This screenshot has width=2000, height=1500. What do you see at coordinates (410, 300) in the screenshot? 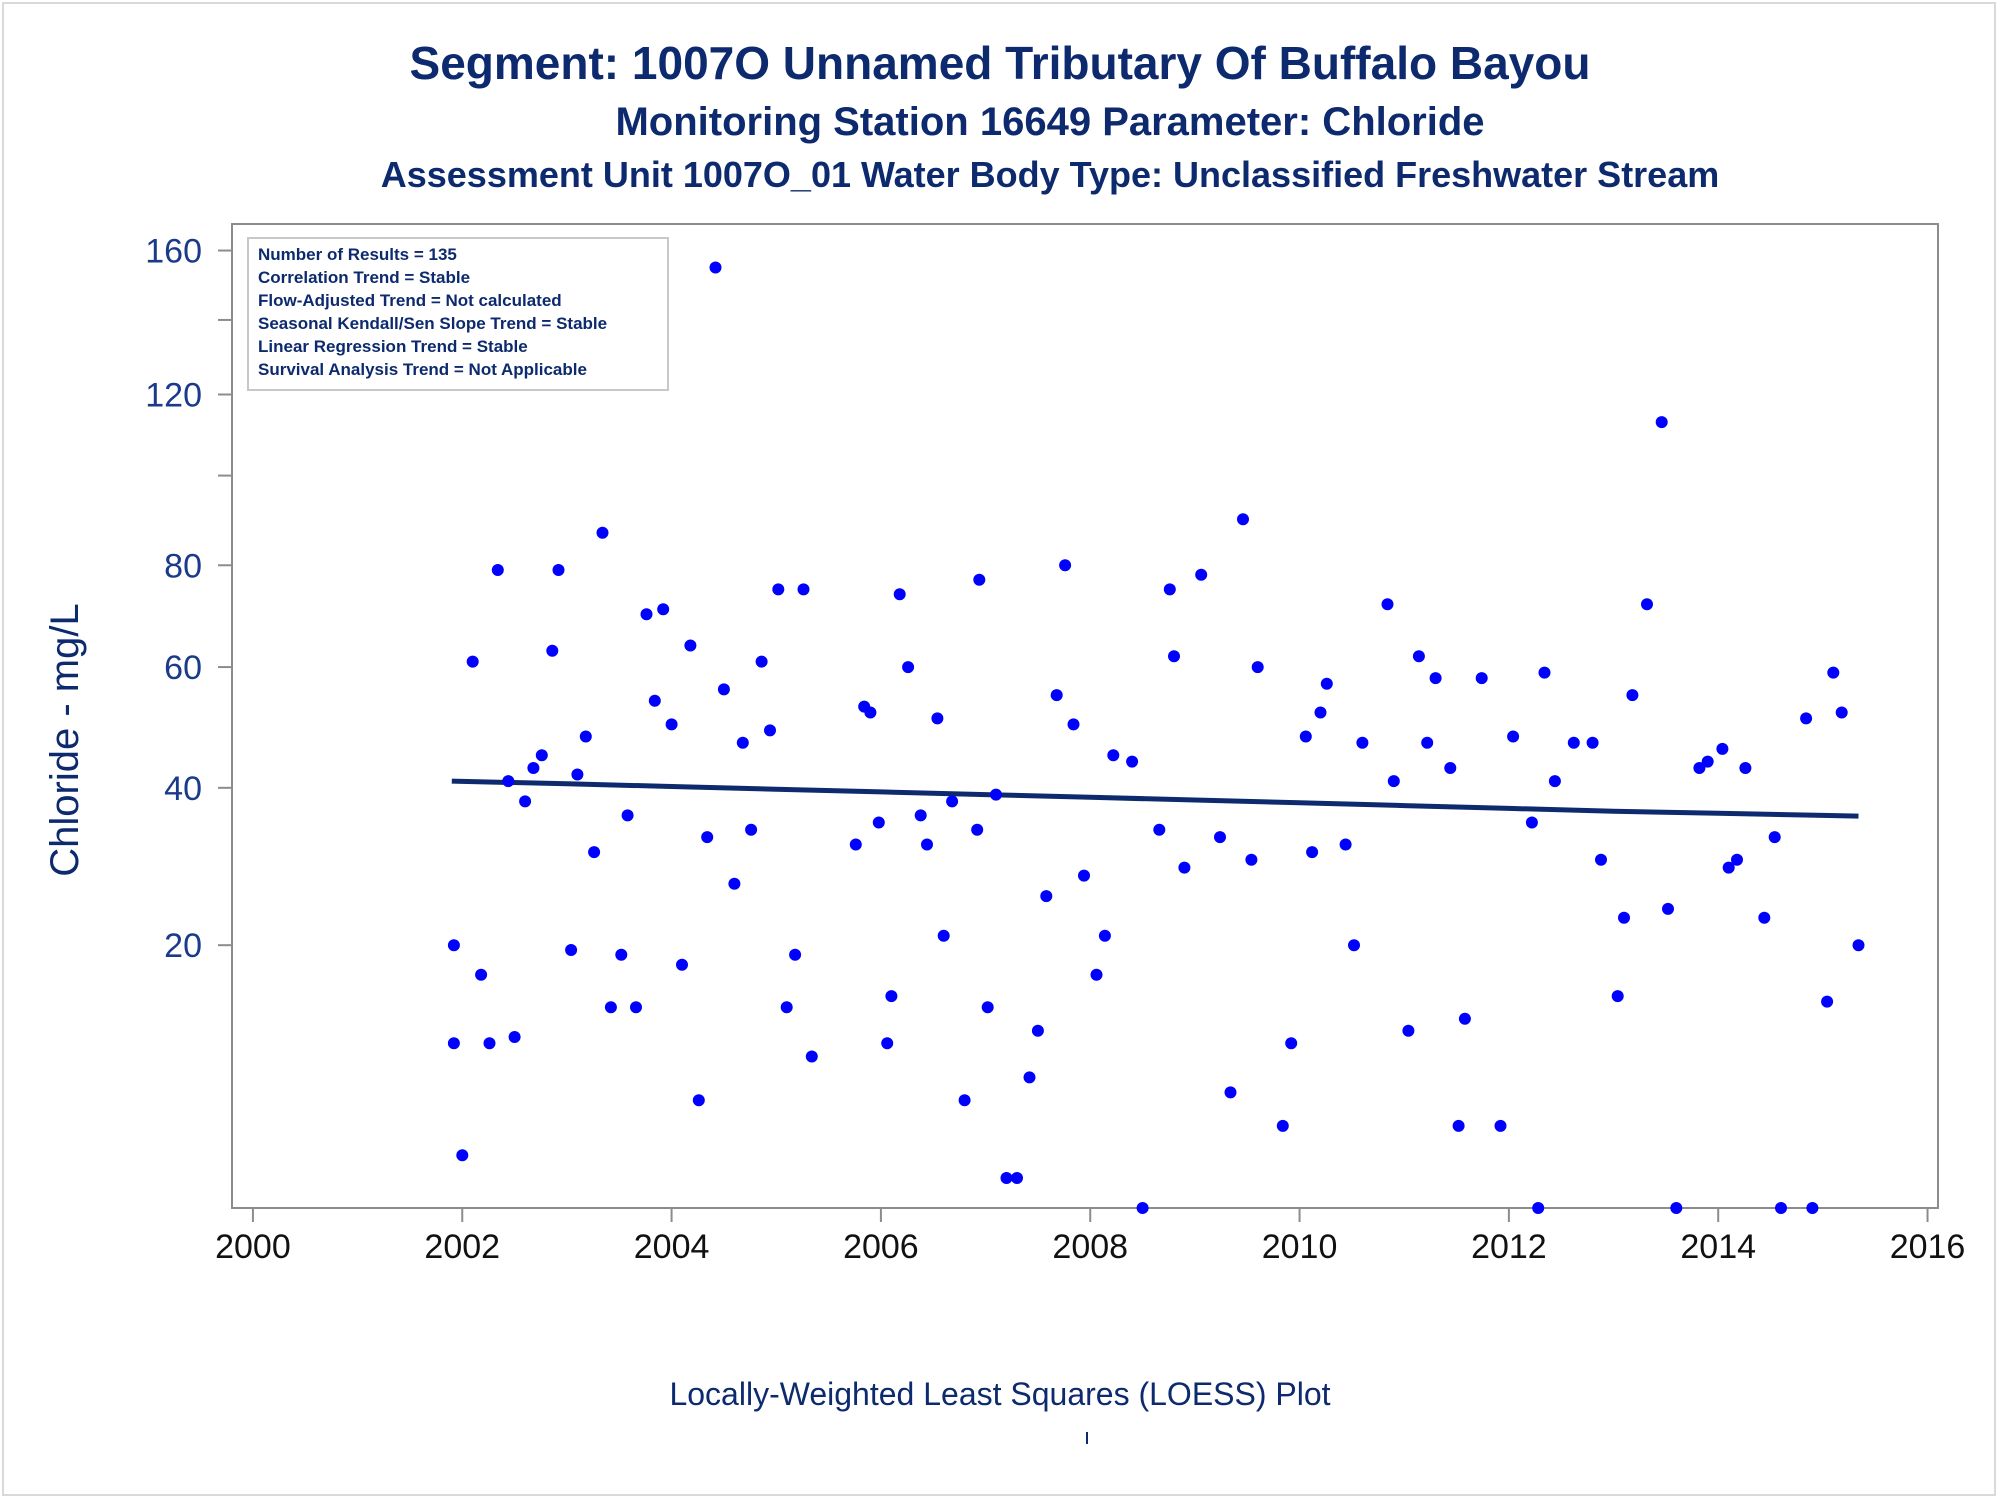
I see `stats-line: Flow-Adjusted Trend = Not calculated` at bounding box center [410, 300].